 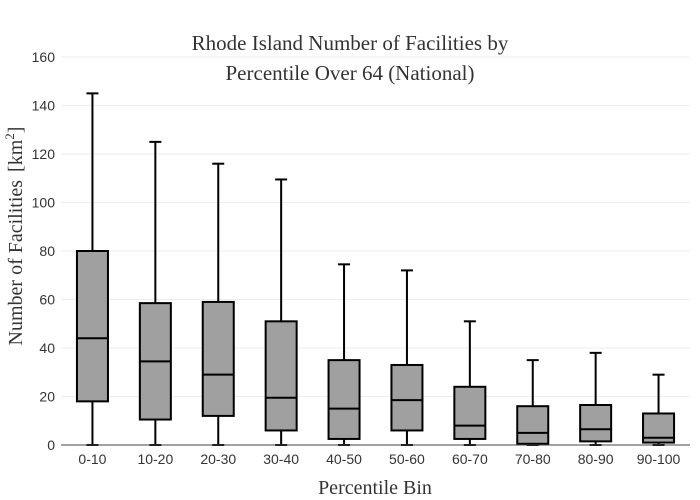 What do you see at coordinates (596, 459) in the screenshot?
I see `x-tick-label: 80-90` at bounding box center [596, 459].